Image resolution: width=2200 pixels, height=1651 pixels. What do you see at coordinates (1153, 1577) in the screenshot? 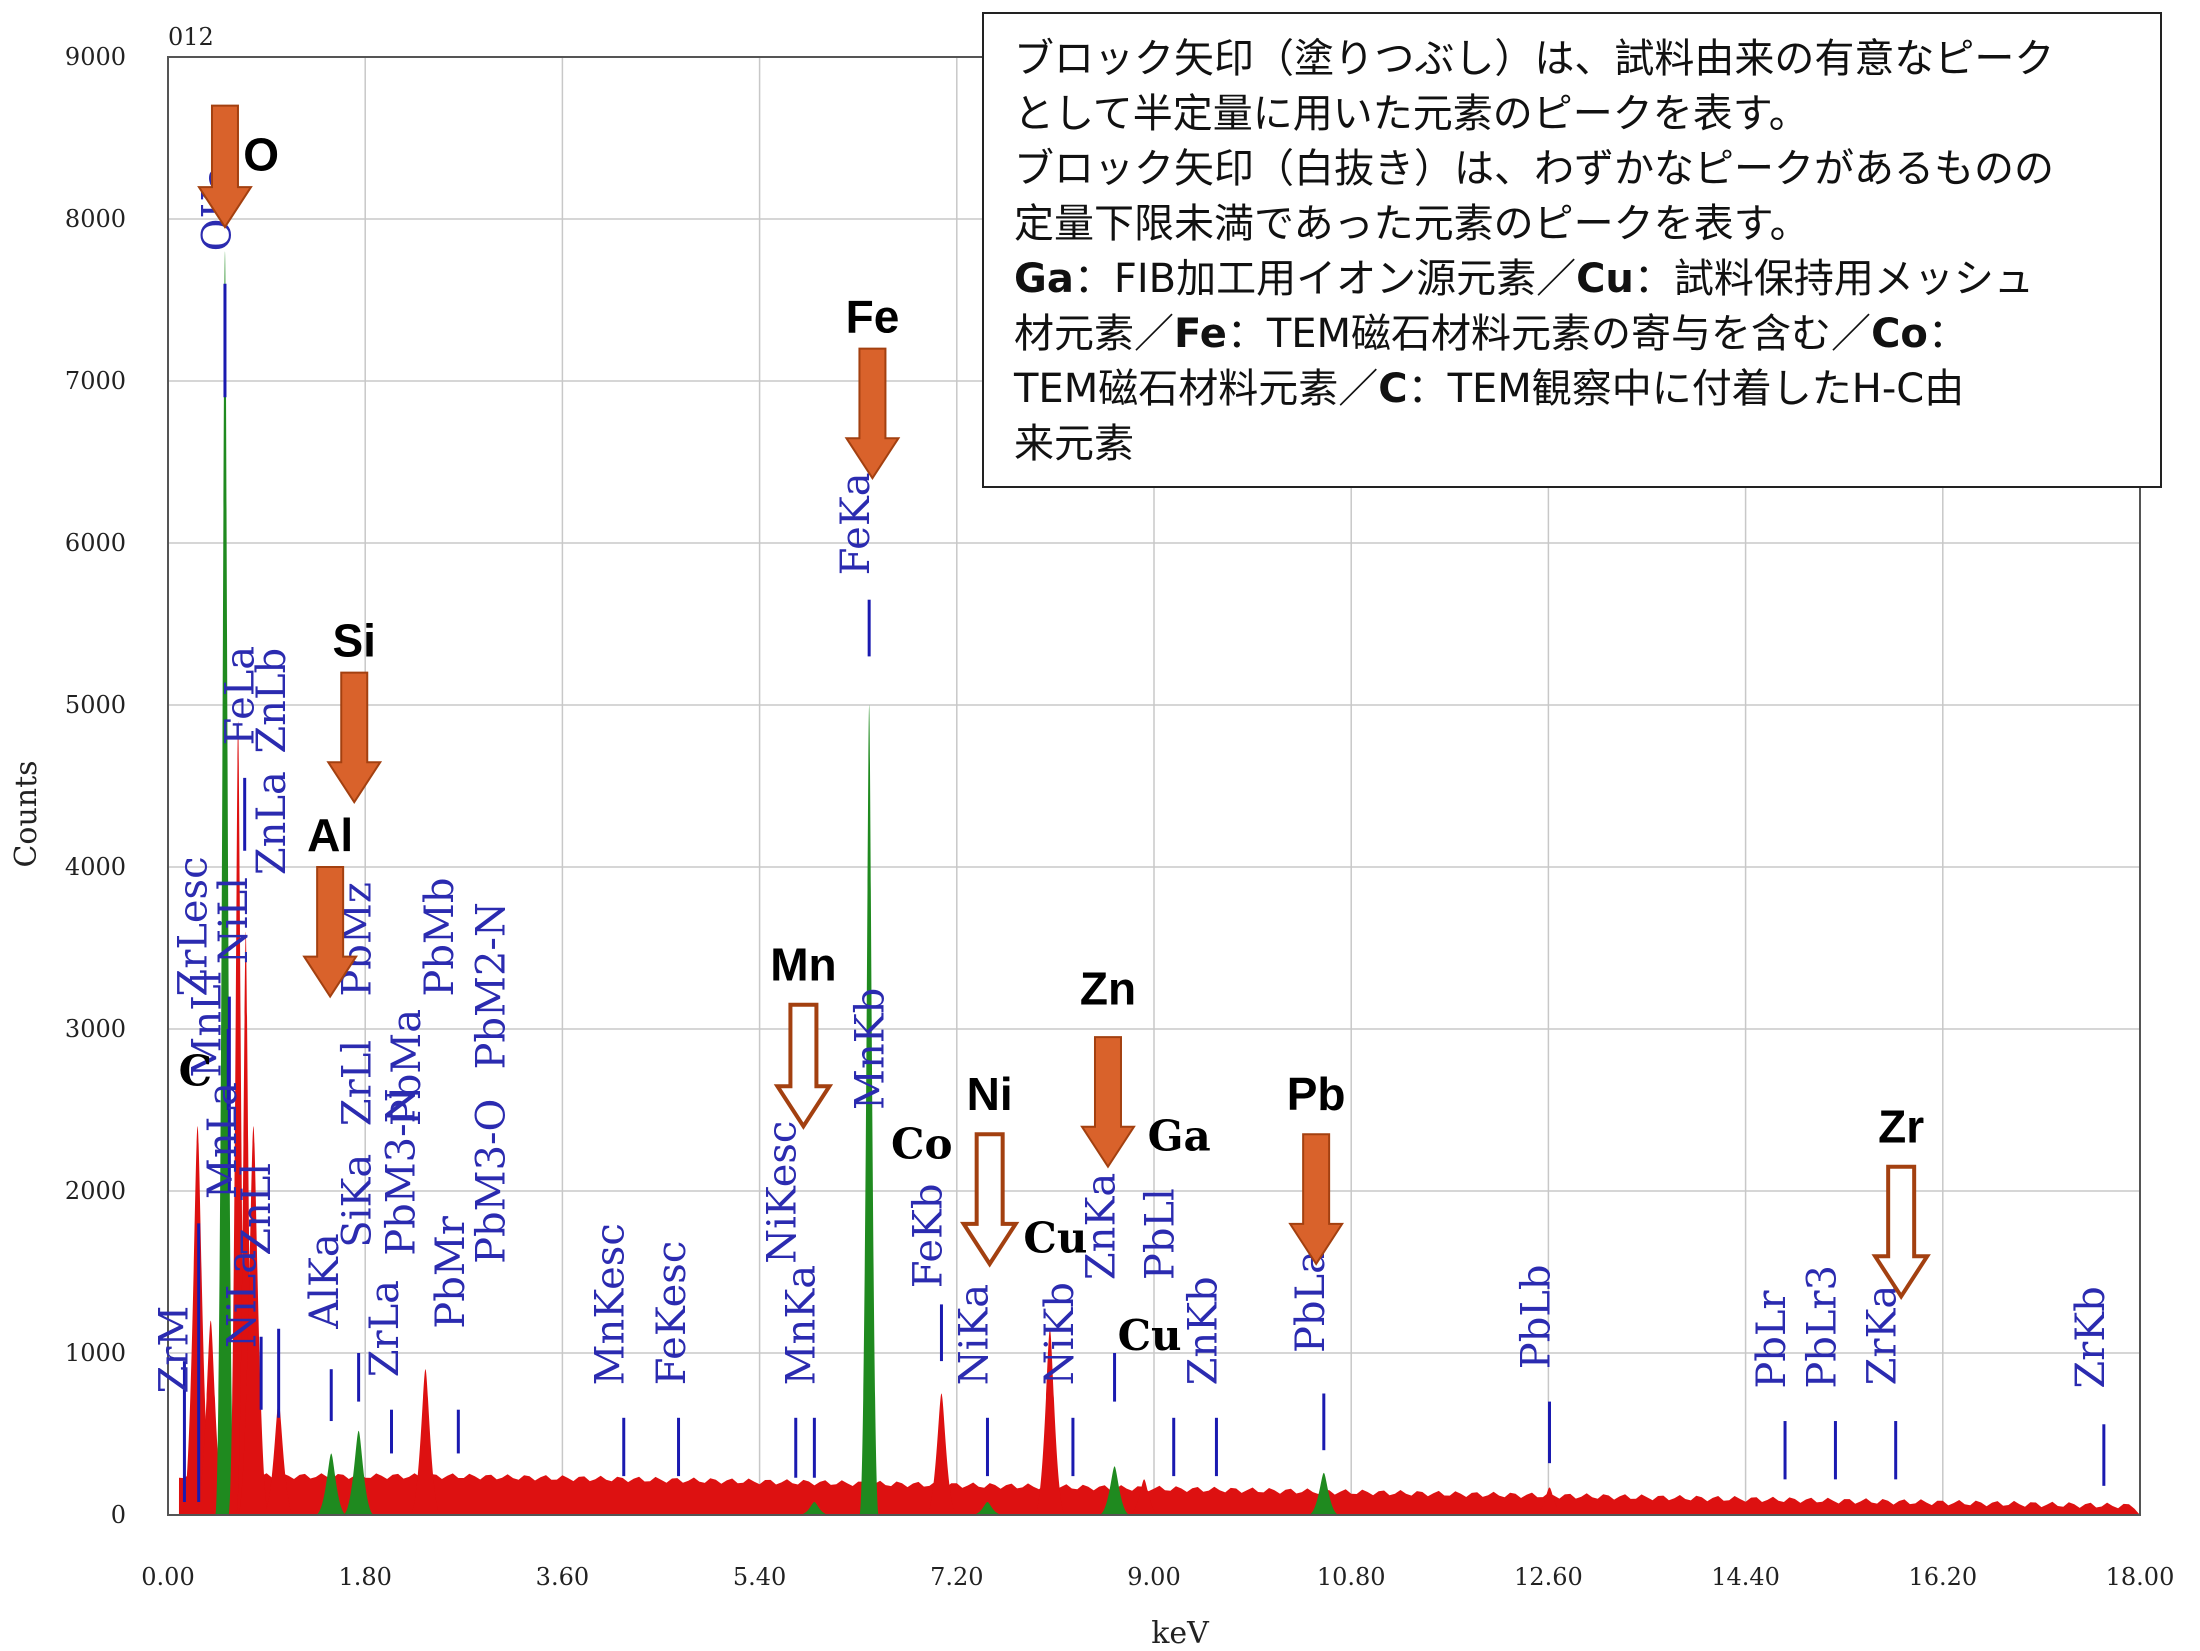
I see `x-tick-label: 9.00` at bounding box center [1153, 1577].